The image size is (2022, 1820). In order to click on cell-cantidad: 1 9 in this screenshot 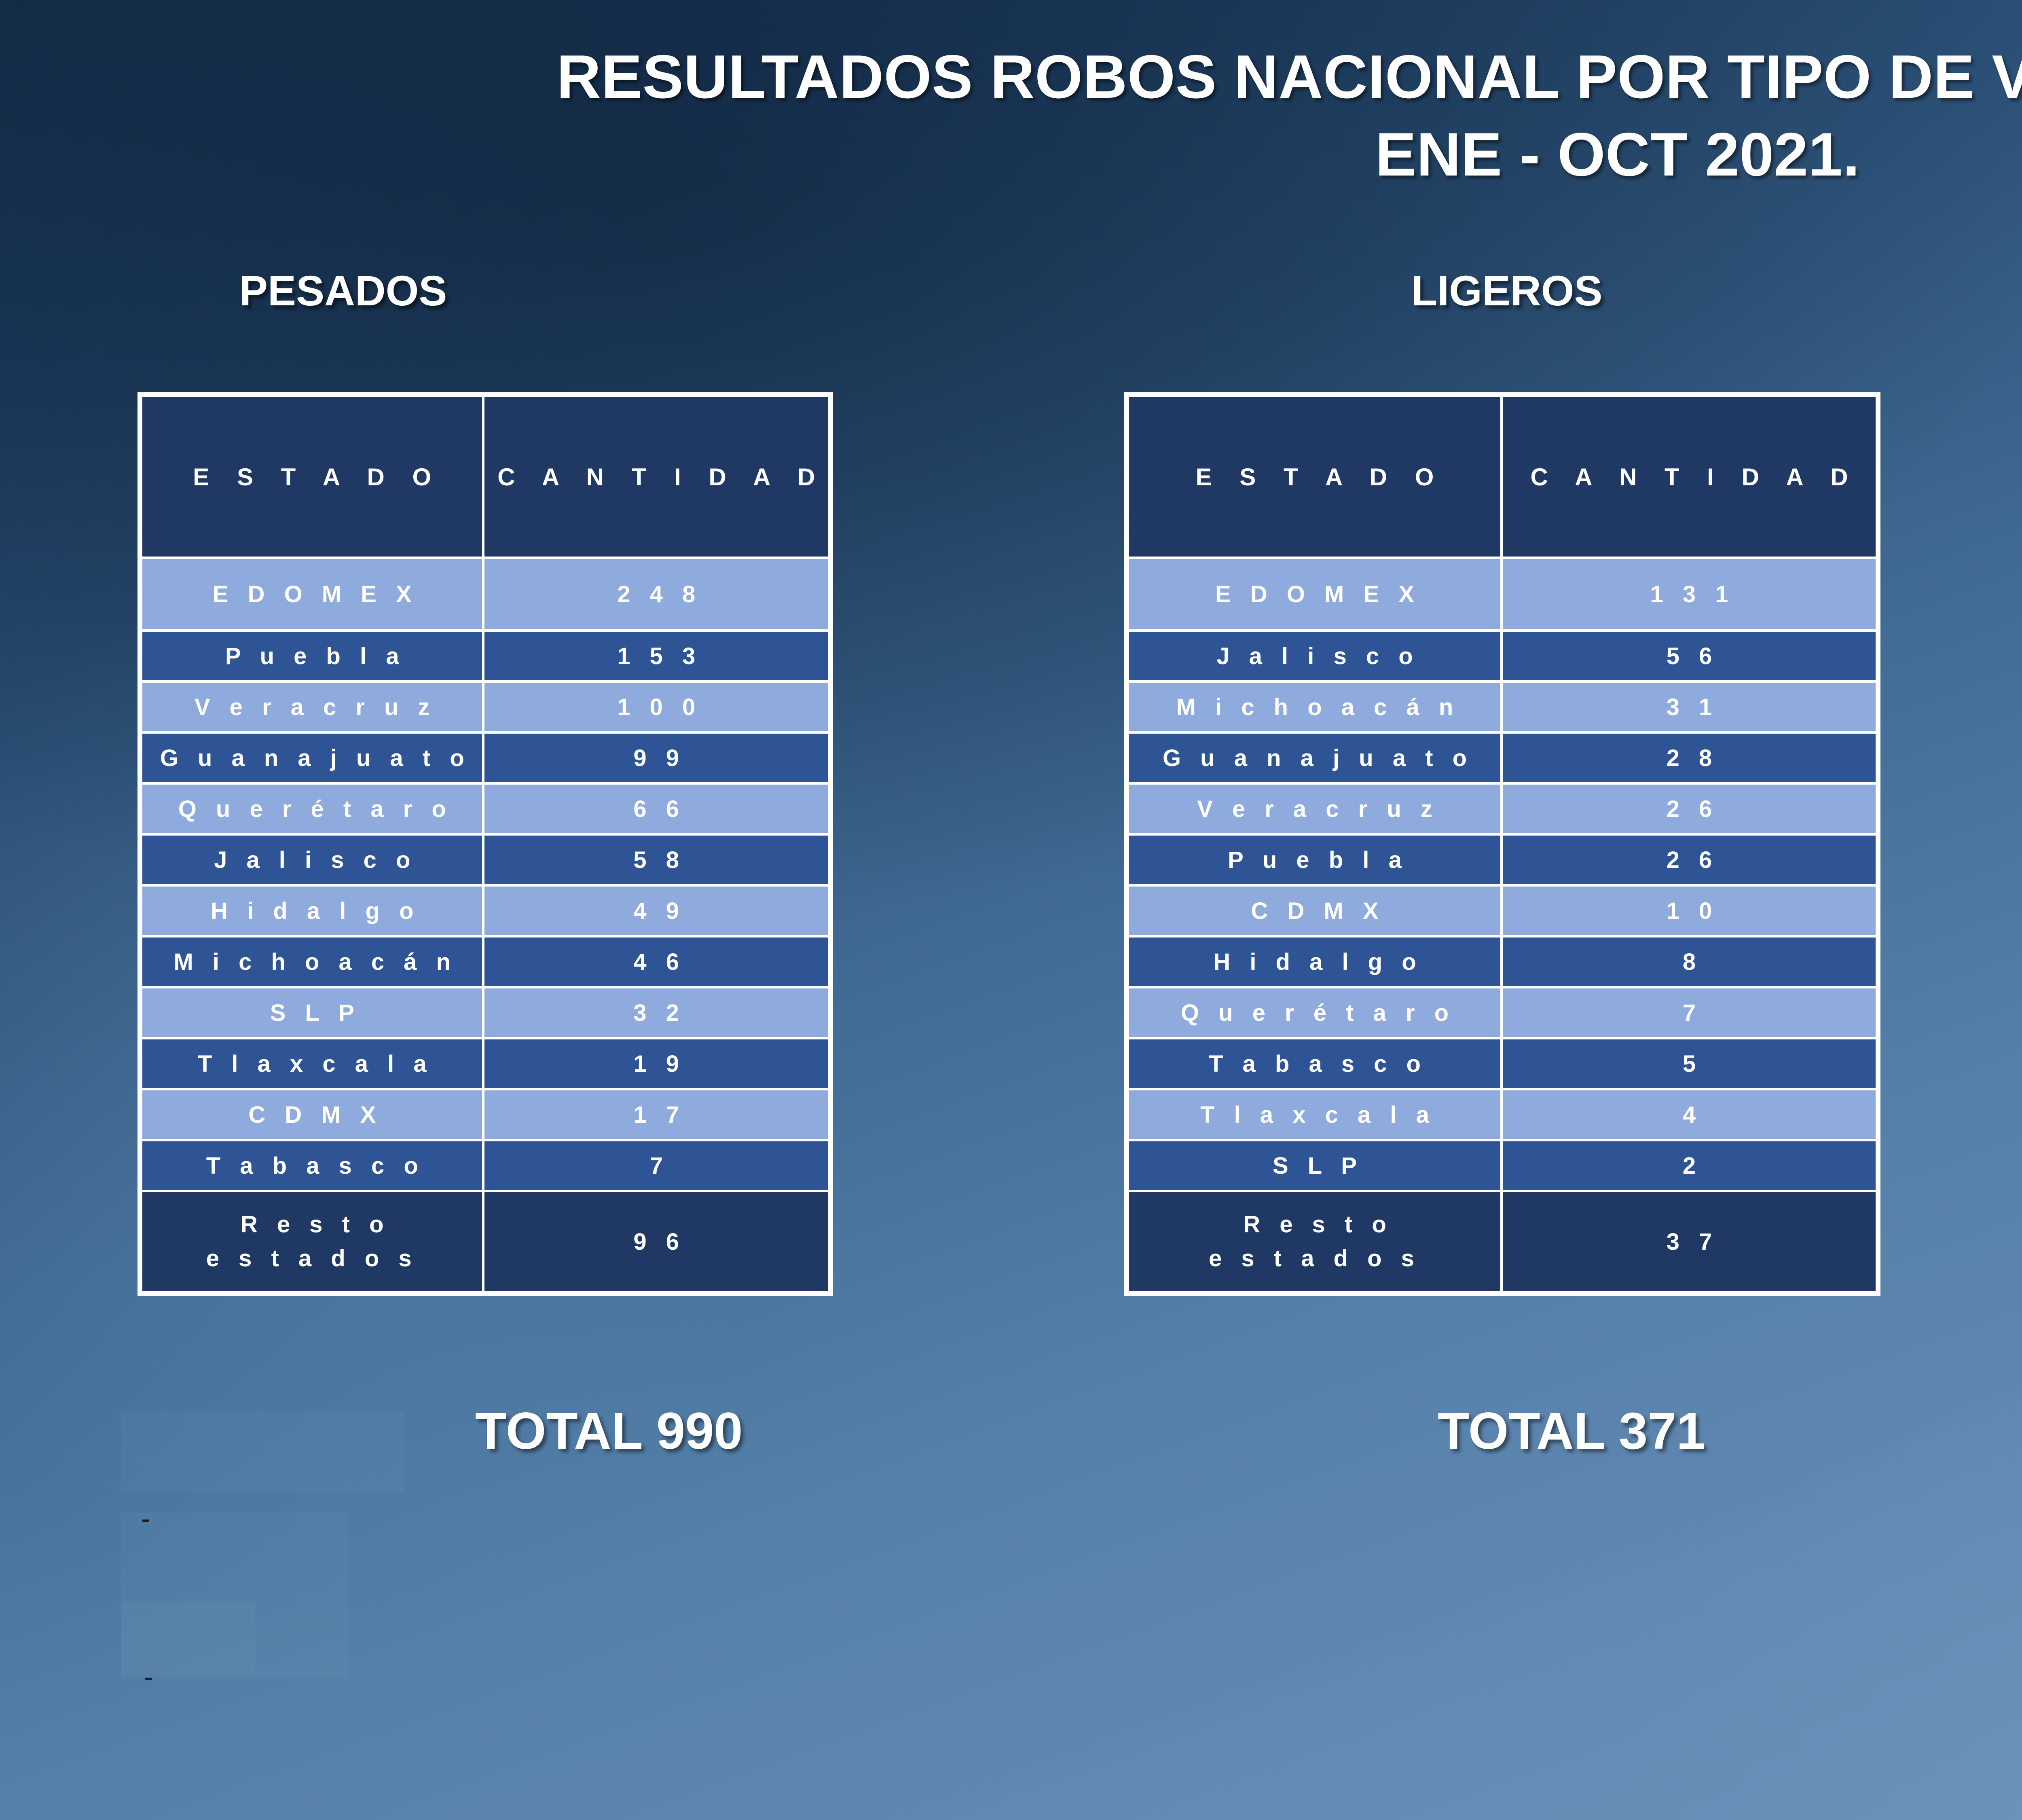, I will do `click(656, 1063)`.